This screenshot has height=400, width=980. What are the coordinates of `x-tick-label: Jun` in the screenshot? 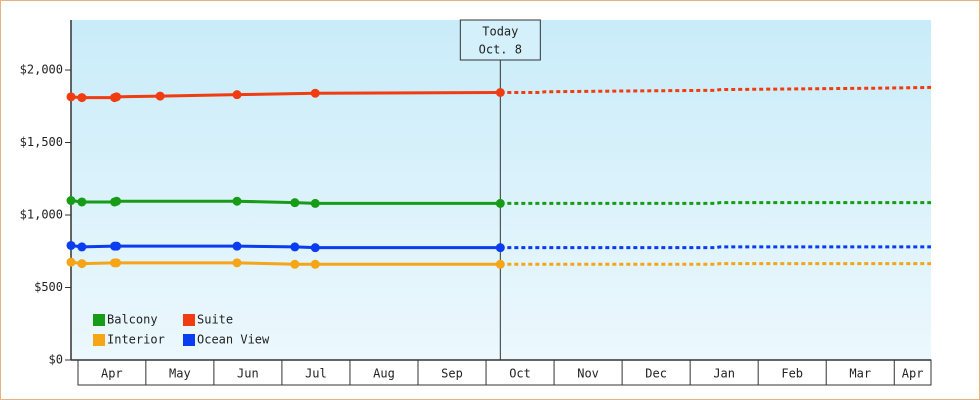 It's located at (248, 374).